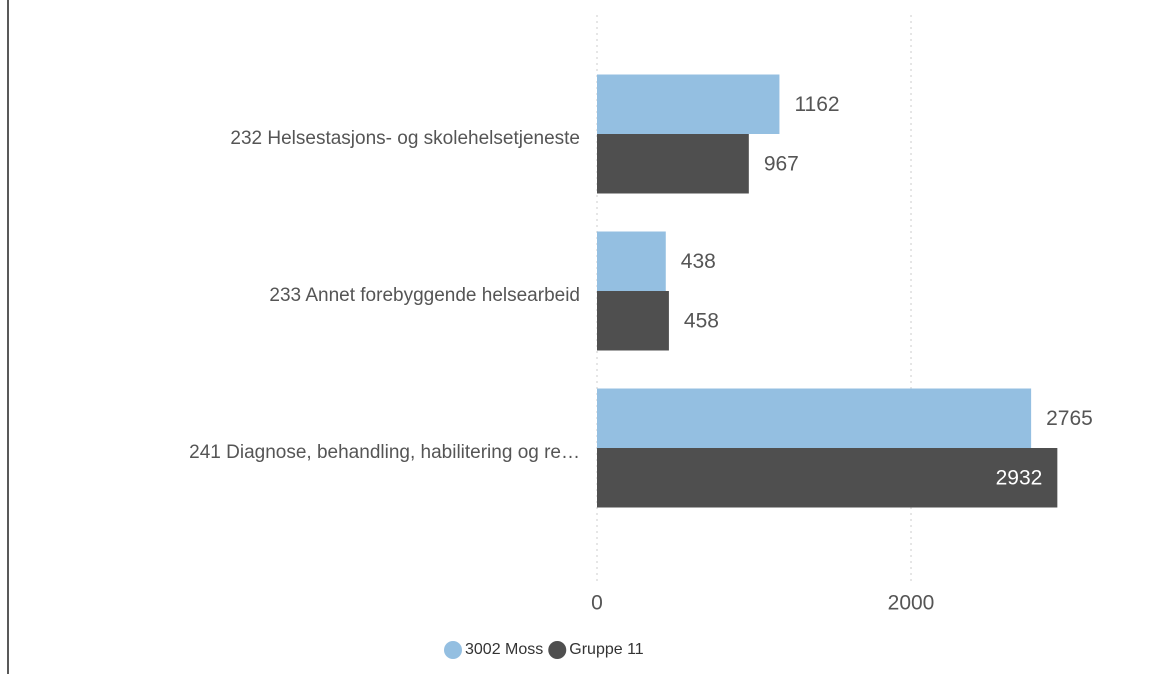 The image size is (1155, 674). I want to click on value-label: 967, so click(781, 163).